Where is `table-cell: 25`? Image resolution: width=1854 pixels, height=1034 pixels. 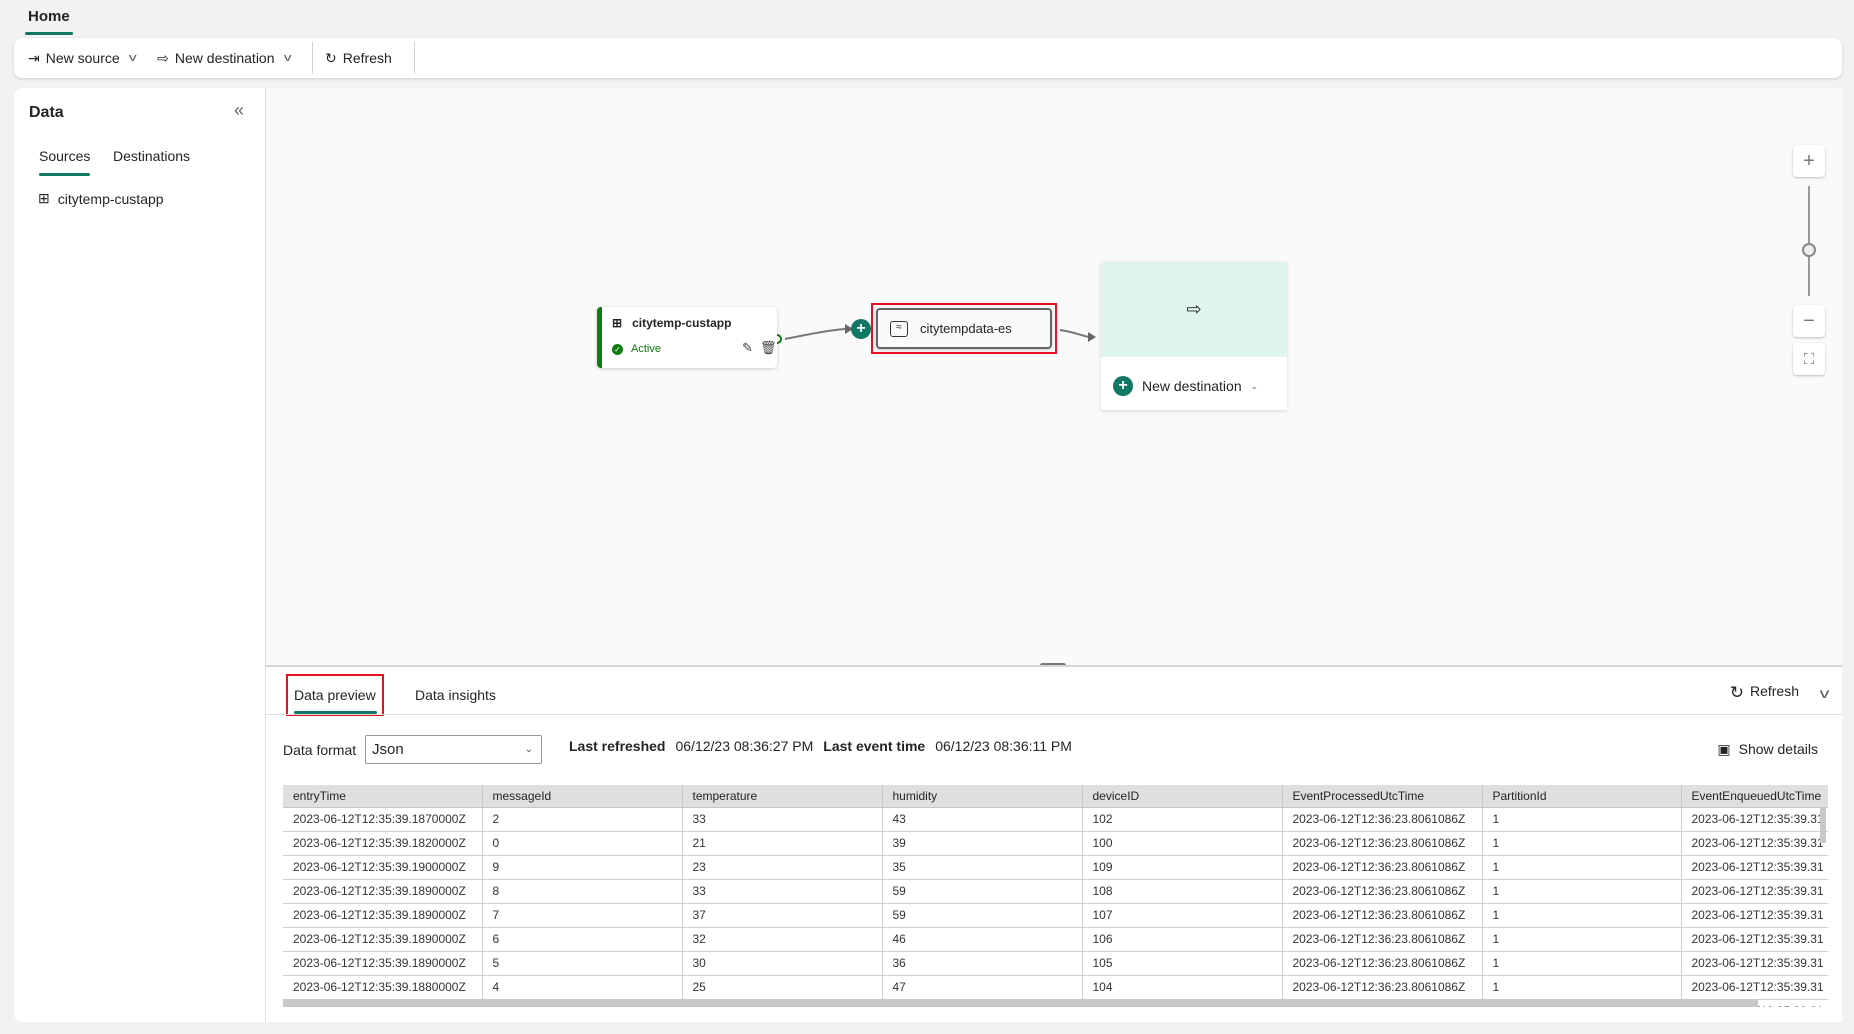 table-cell: 25 is located at coordinates (782, 987).